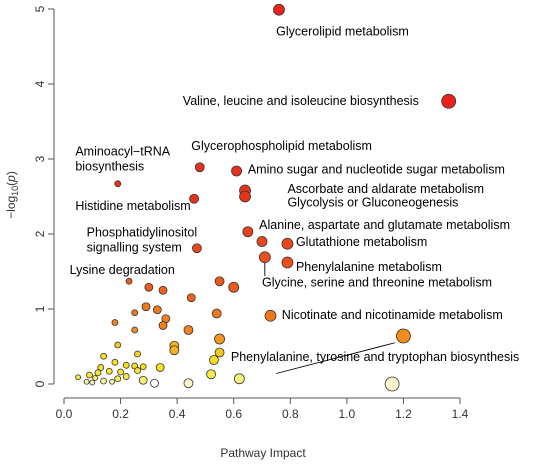  I want to click on pathway-label: Ascorbate and aldarate metabolism, so click(385, 189).